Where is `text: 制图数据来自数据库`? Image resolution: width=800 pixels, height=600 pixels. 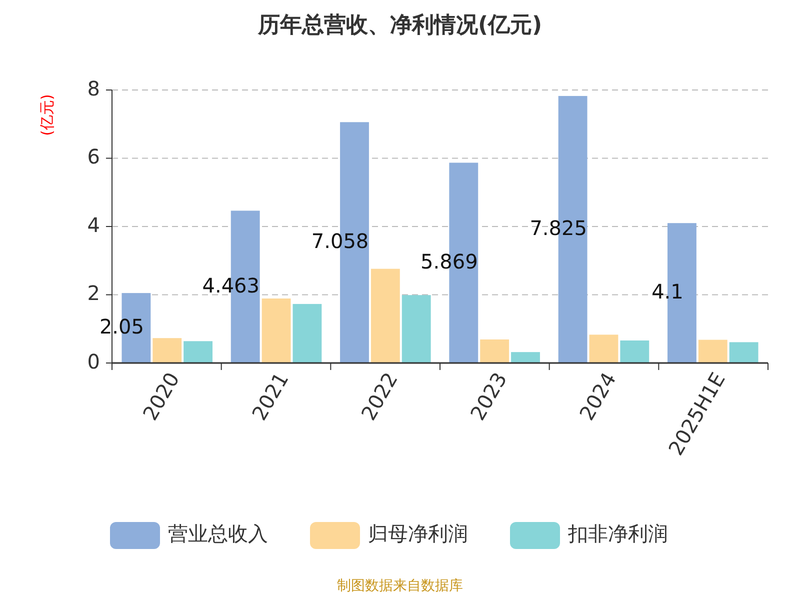
text: 制图数据来自数据库 is located at coordinates (400, 586).